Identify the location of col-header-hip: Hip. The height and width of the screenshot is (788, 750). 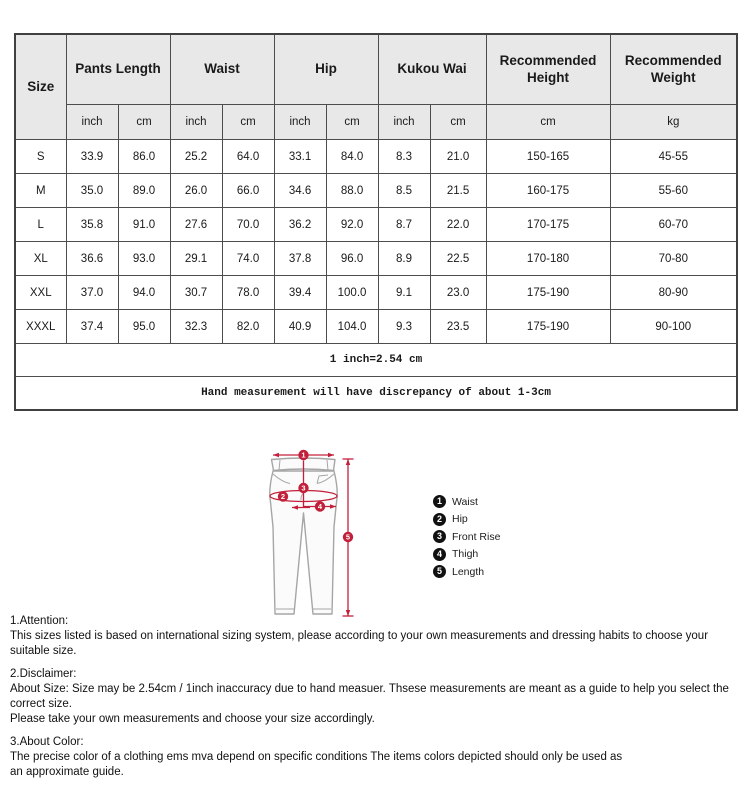
(326, 69).